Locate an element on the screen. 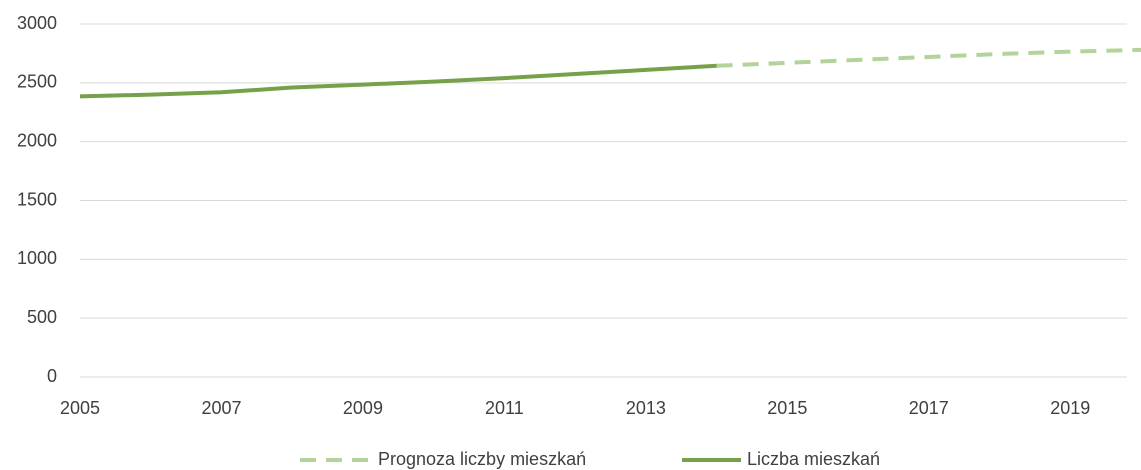 Image resolution: width=1141 pixels, height=470 pixels. x-tick-label: 2015 is located at coordinates (787, 408).